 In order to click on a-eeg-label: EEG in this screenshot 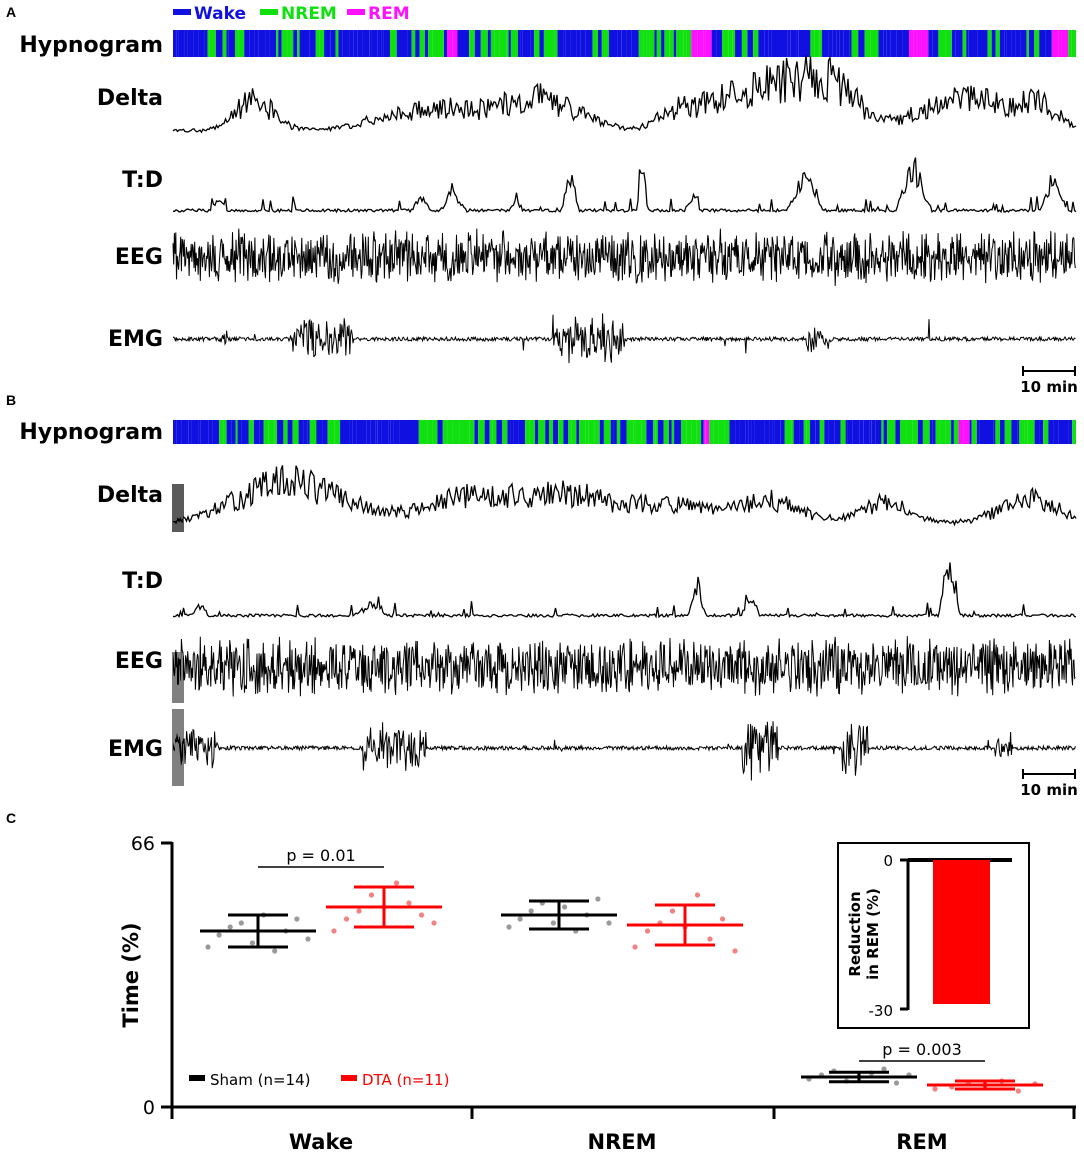, I will do `click(139, 257)`.